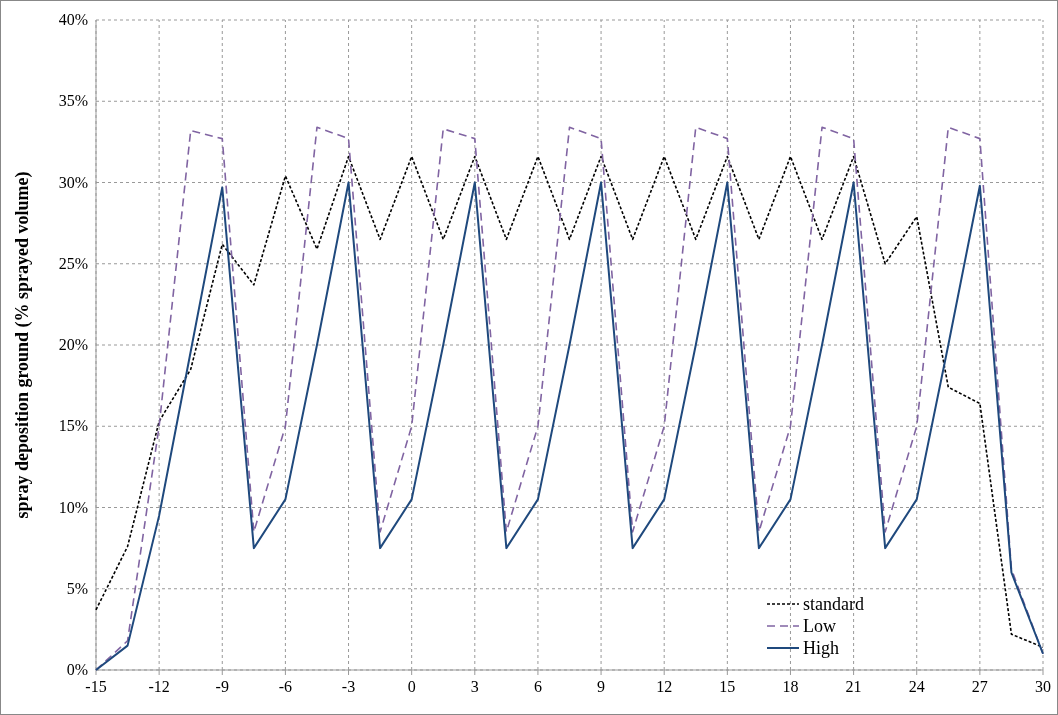  I want to click on x-tick-label: -15, so click(96, 686).